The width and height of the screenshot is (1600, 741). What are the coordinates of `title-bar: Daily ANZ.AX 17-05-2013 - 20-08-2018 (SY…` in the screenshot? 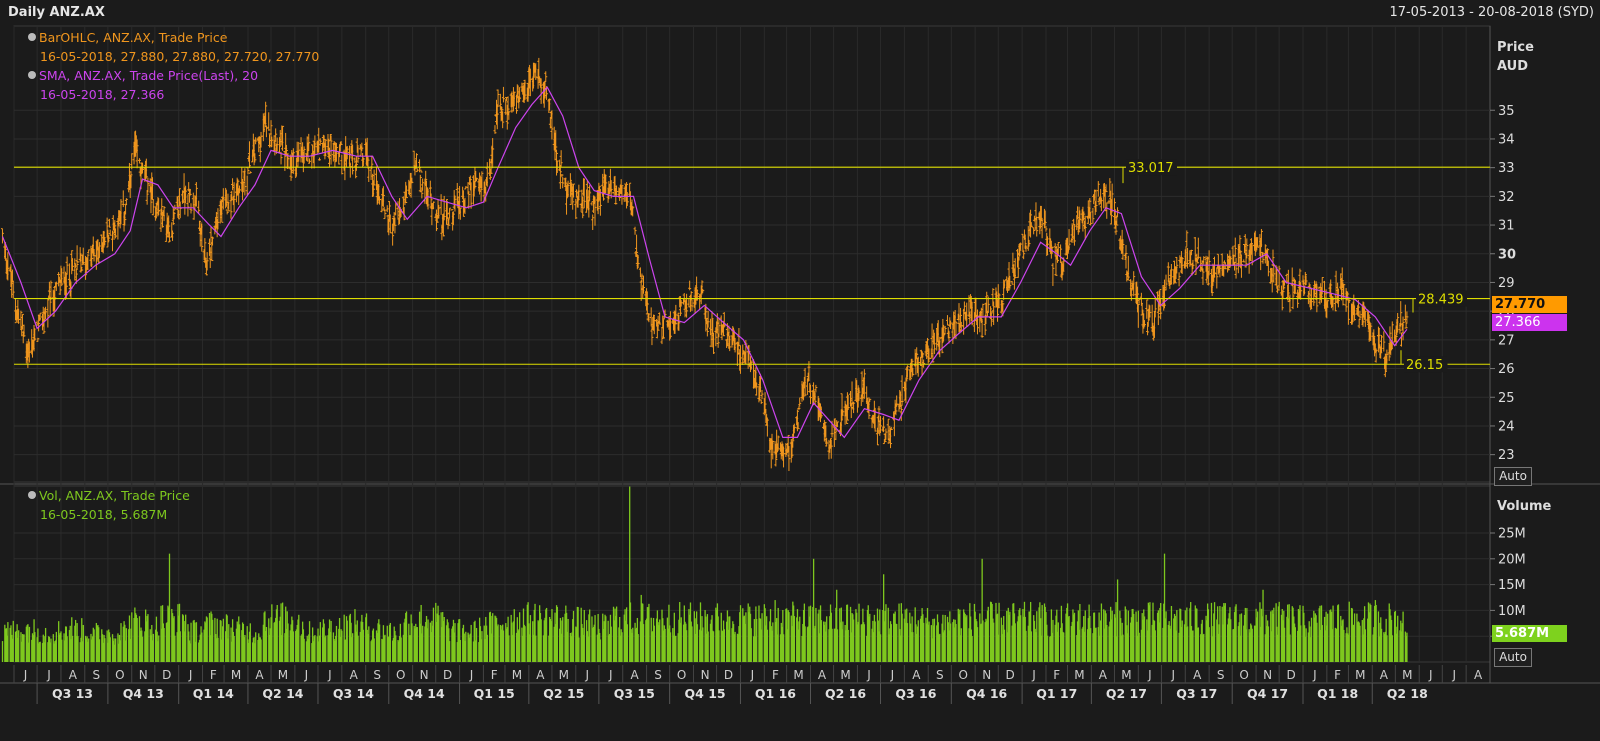 It's located at (800, 13).